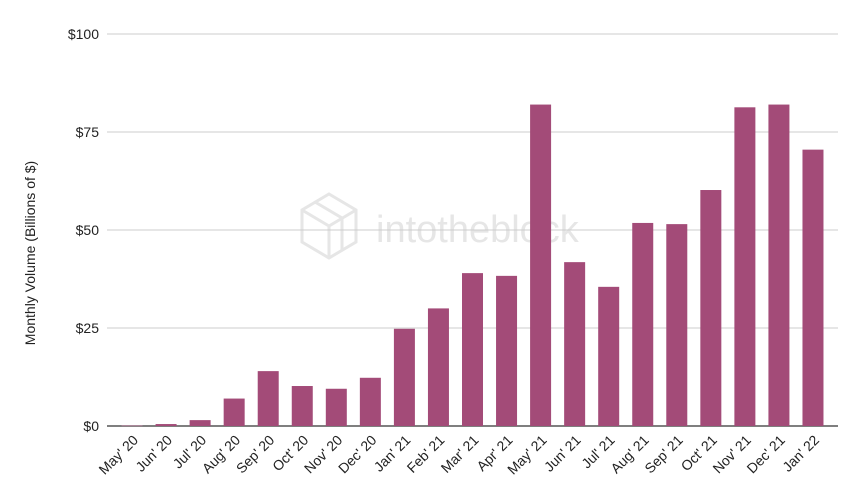 This screenshot has height=494, width=850. I want to click on x-tick-label: Sep' 20, so click(255, 454).